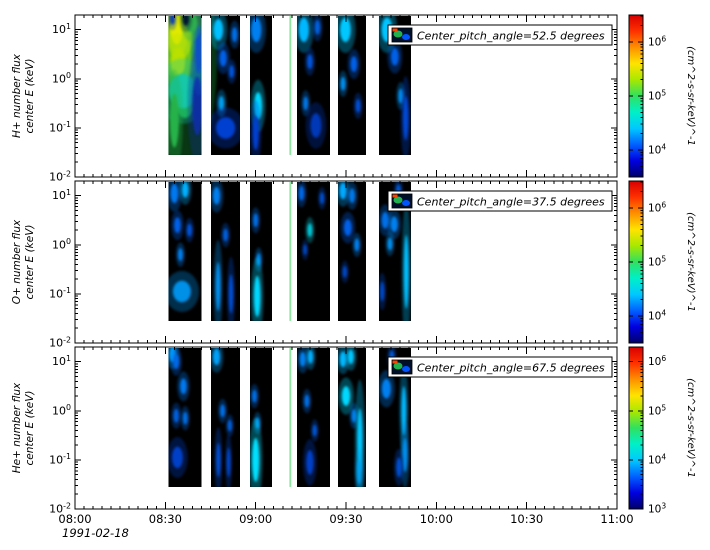  I want to click on x-tick-label: 10:00, so click(436, 519).